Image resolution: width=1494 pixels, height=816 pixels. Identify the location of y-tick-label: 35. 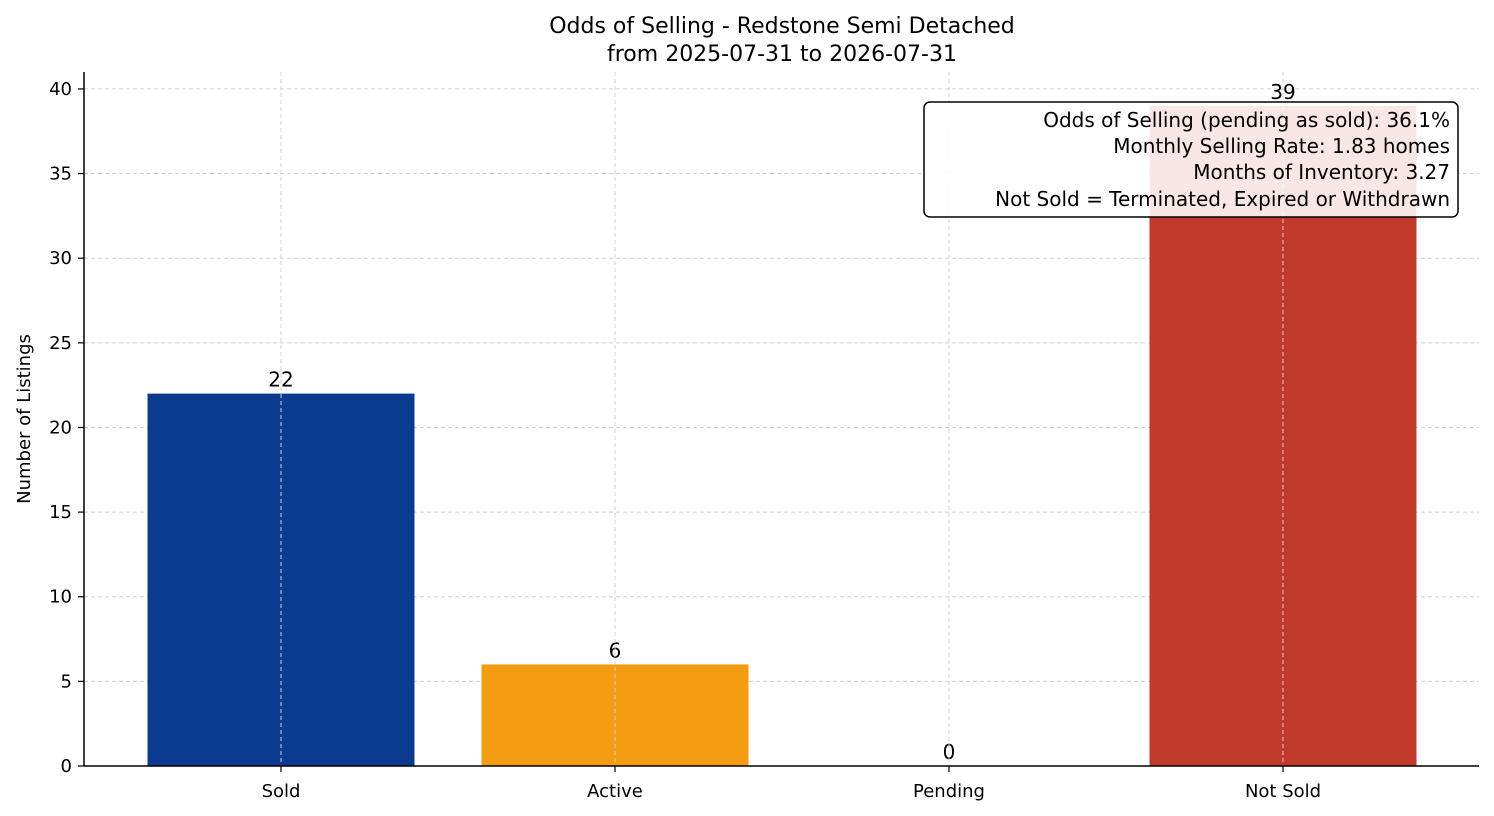
(60, 174).